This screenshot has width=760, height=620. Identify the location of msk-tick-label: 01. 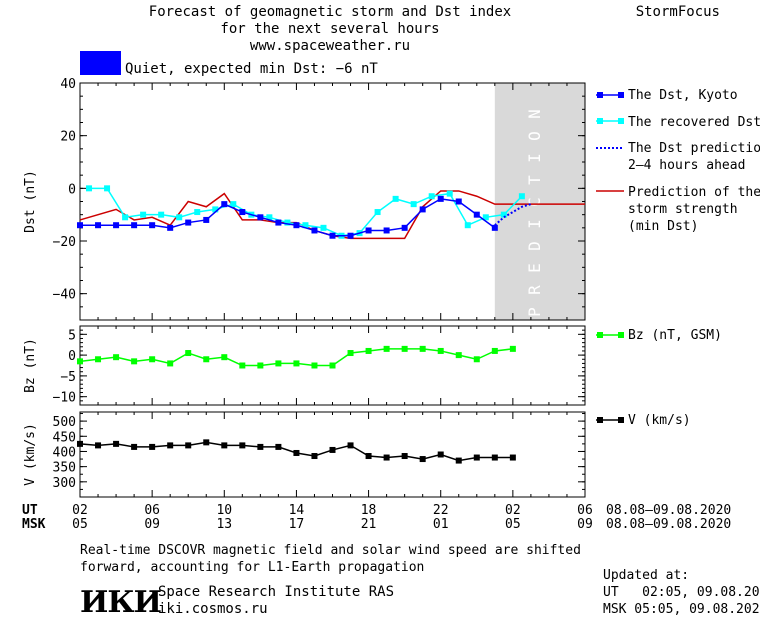
(441, 524).